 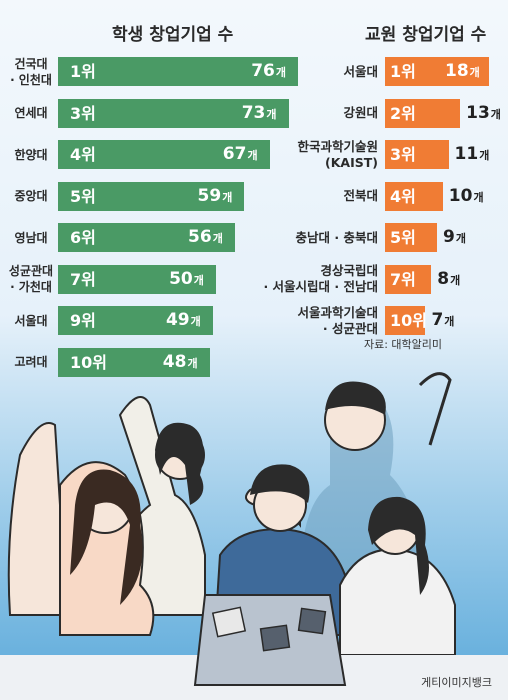 What do you see at coordinates (209, 195) in the screenshot?
I see `student-value-number: 59` at bounding box center [209, 195].